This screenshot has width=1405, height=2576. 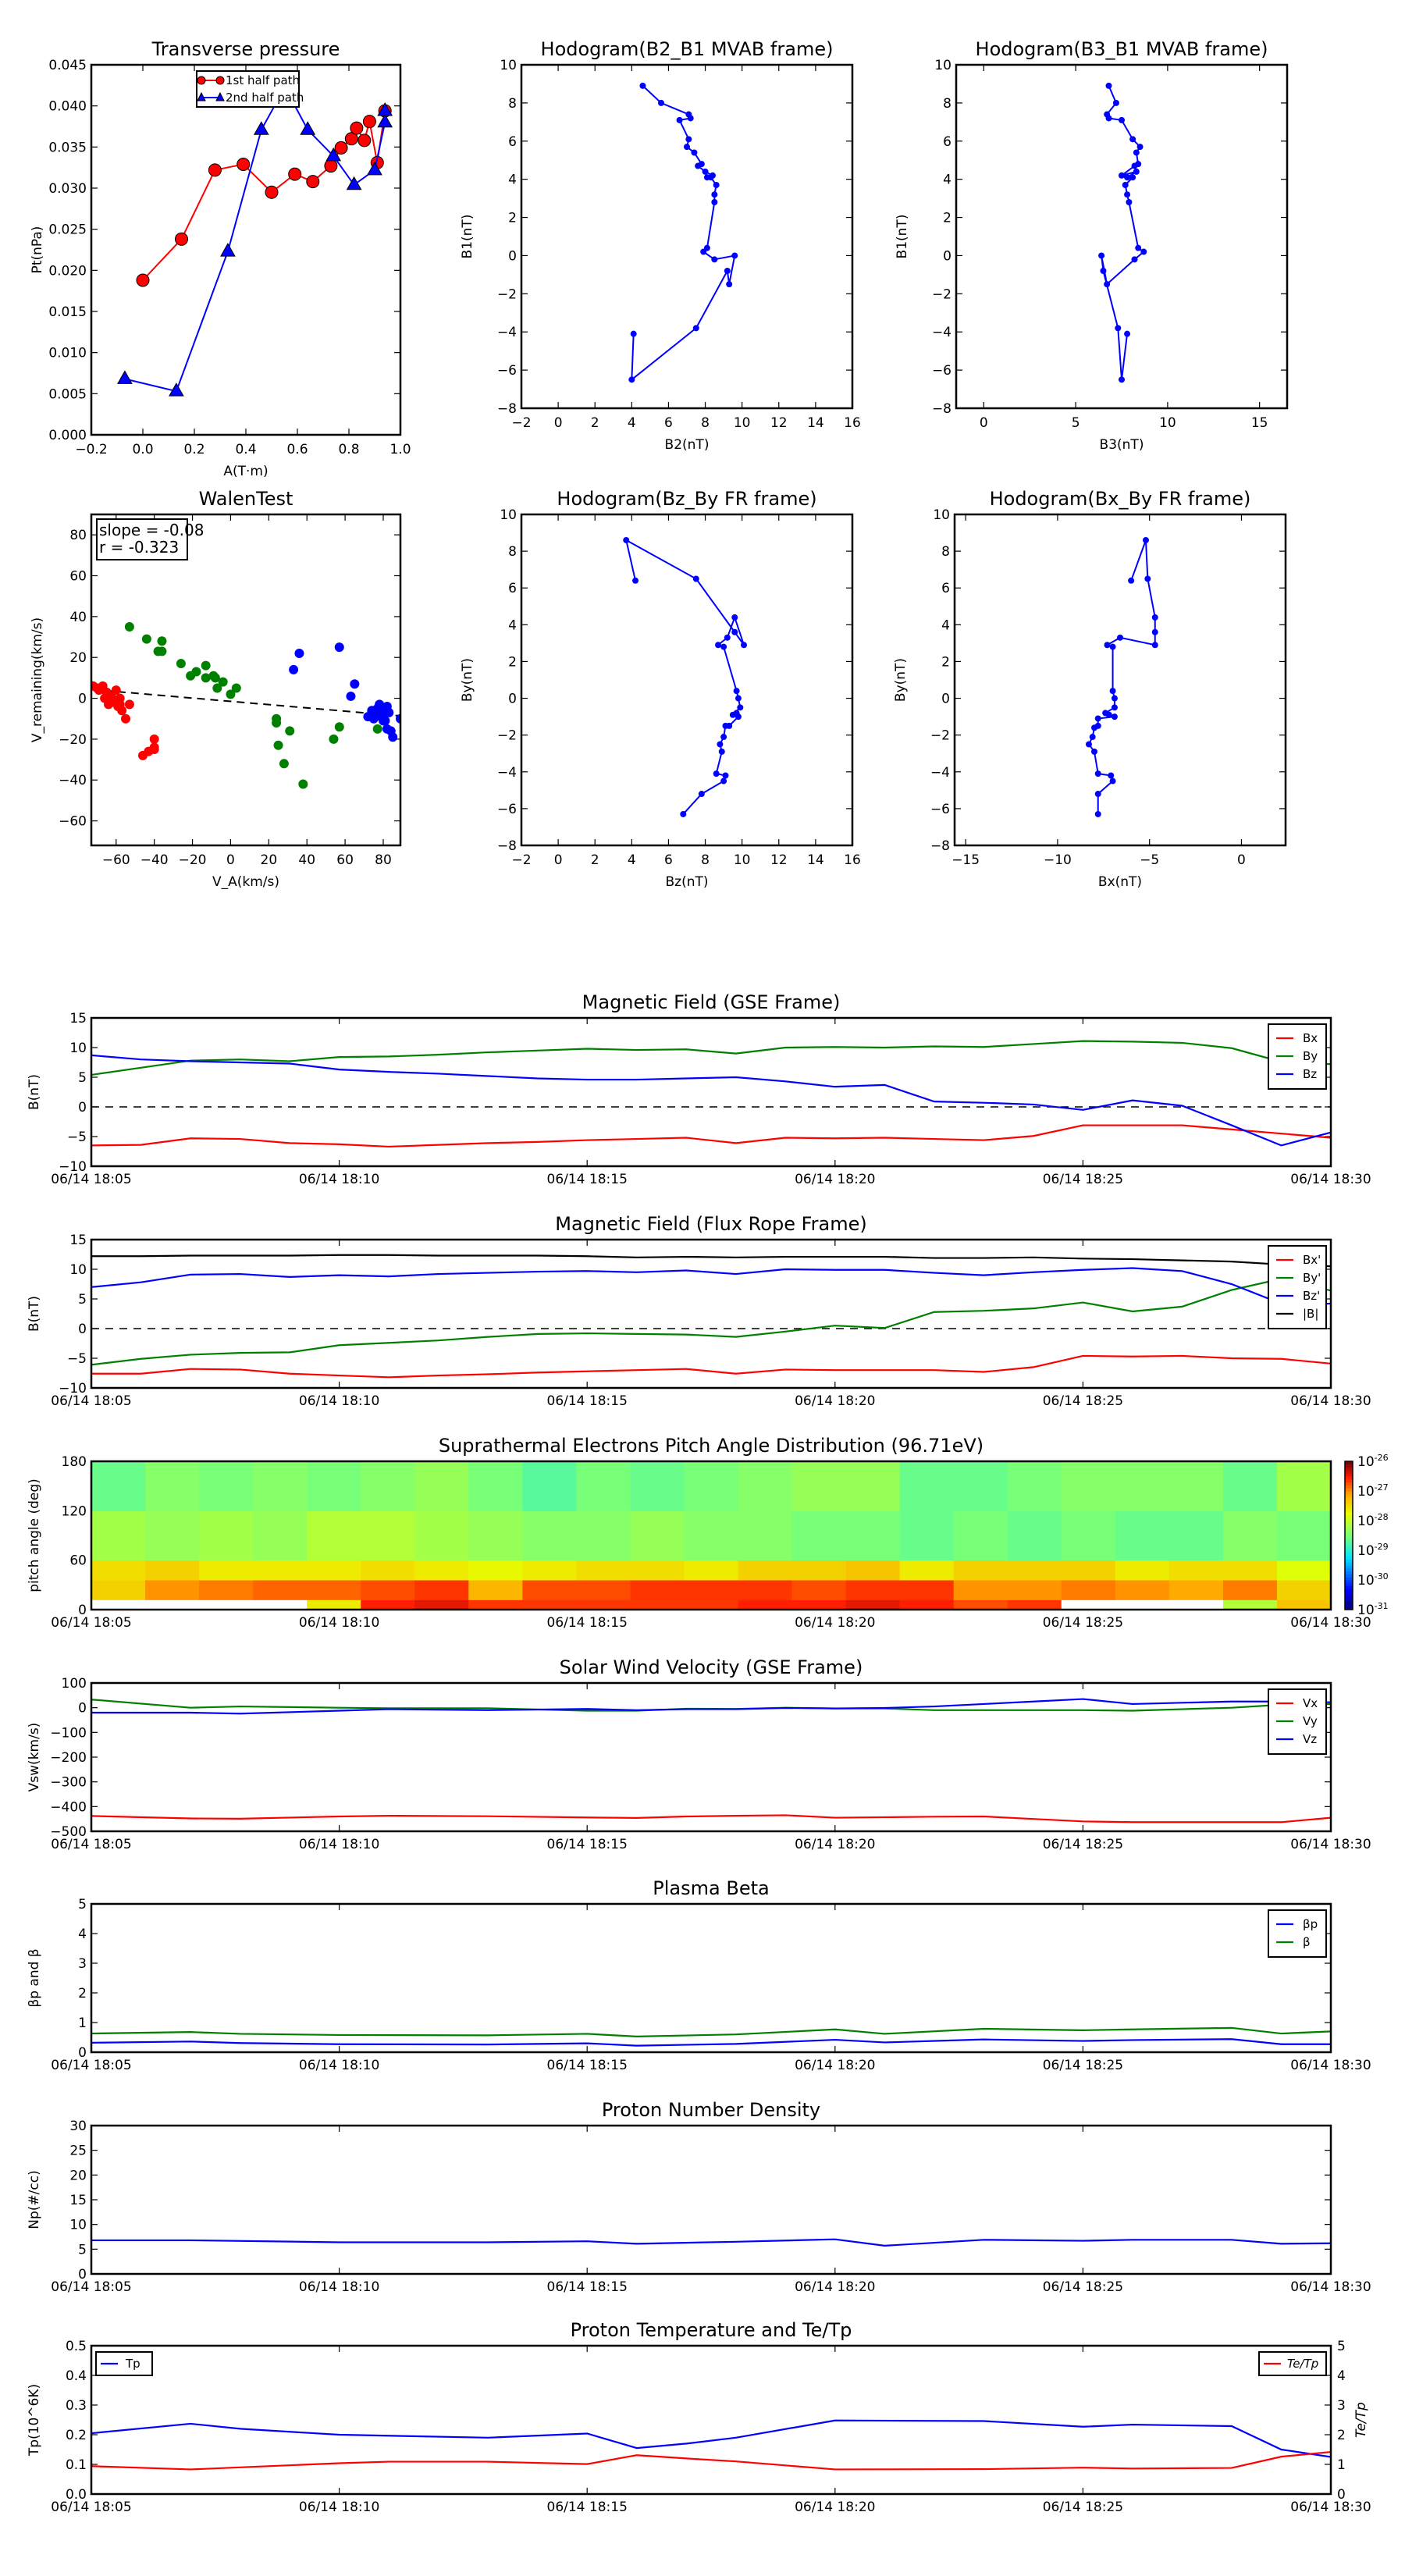 I want to click on legend-label: Vx, so click(x=1310, y=1703).